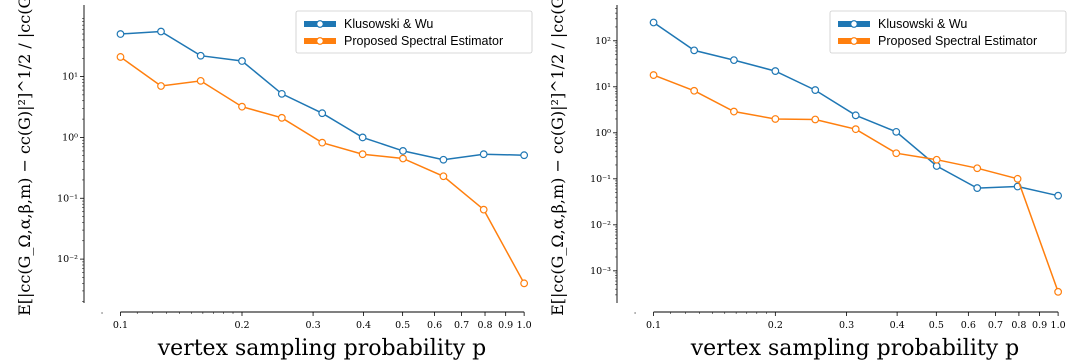 This screenshot has width=1084, height=364. What do you see at coordinates (600, 271) in the screenshot?
I see `y-tick-label: 10⁻³` at bounding box center [600, 271].